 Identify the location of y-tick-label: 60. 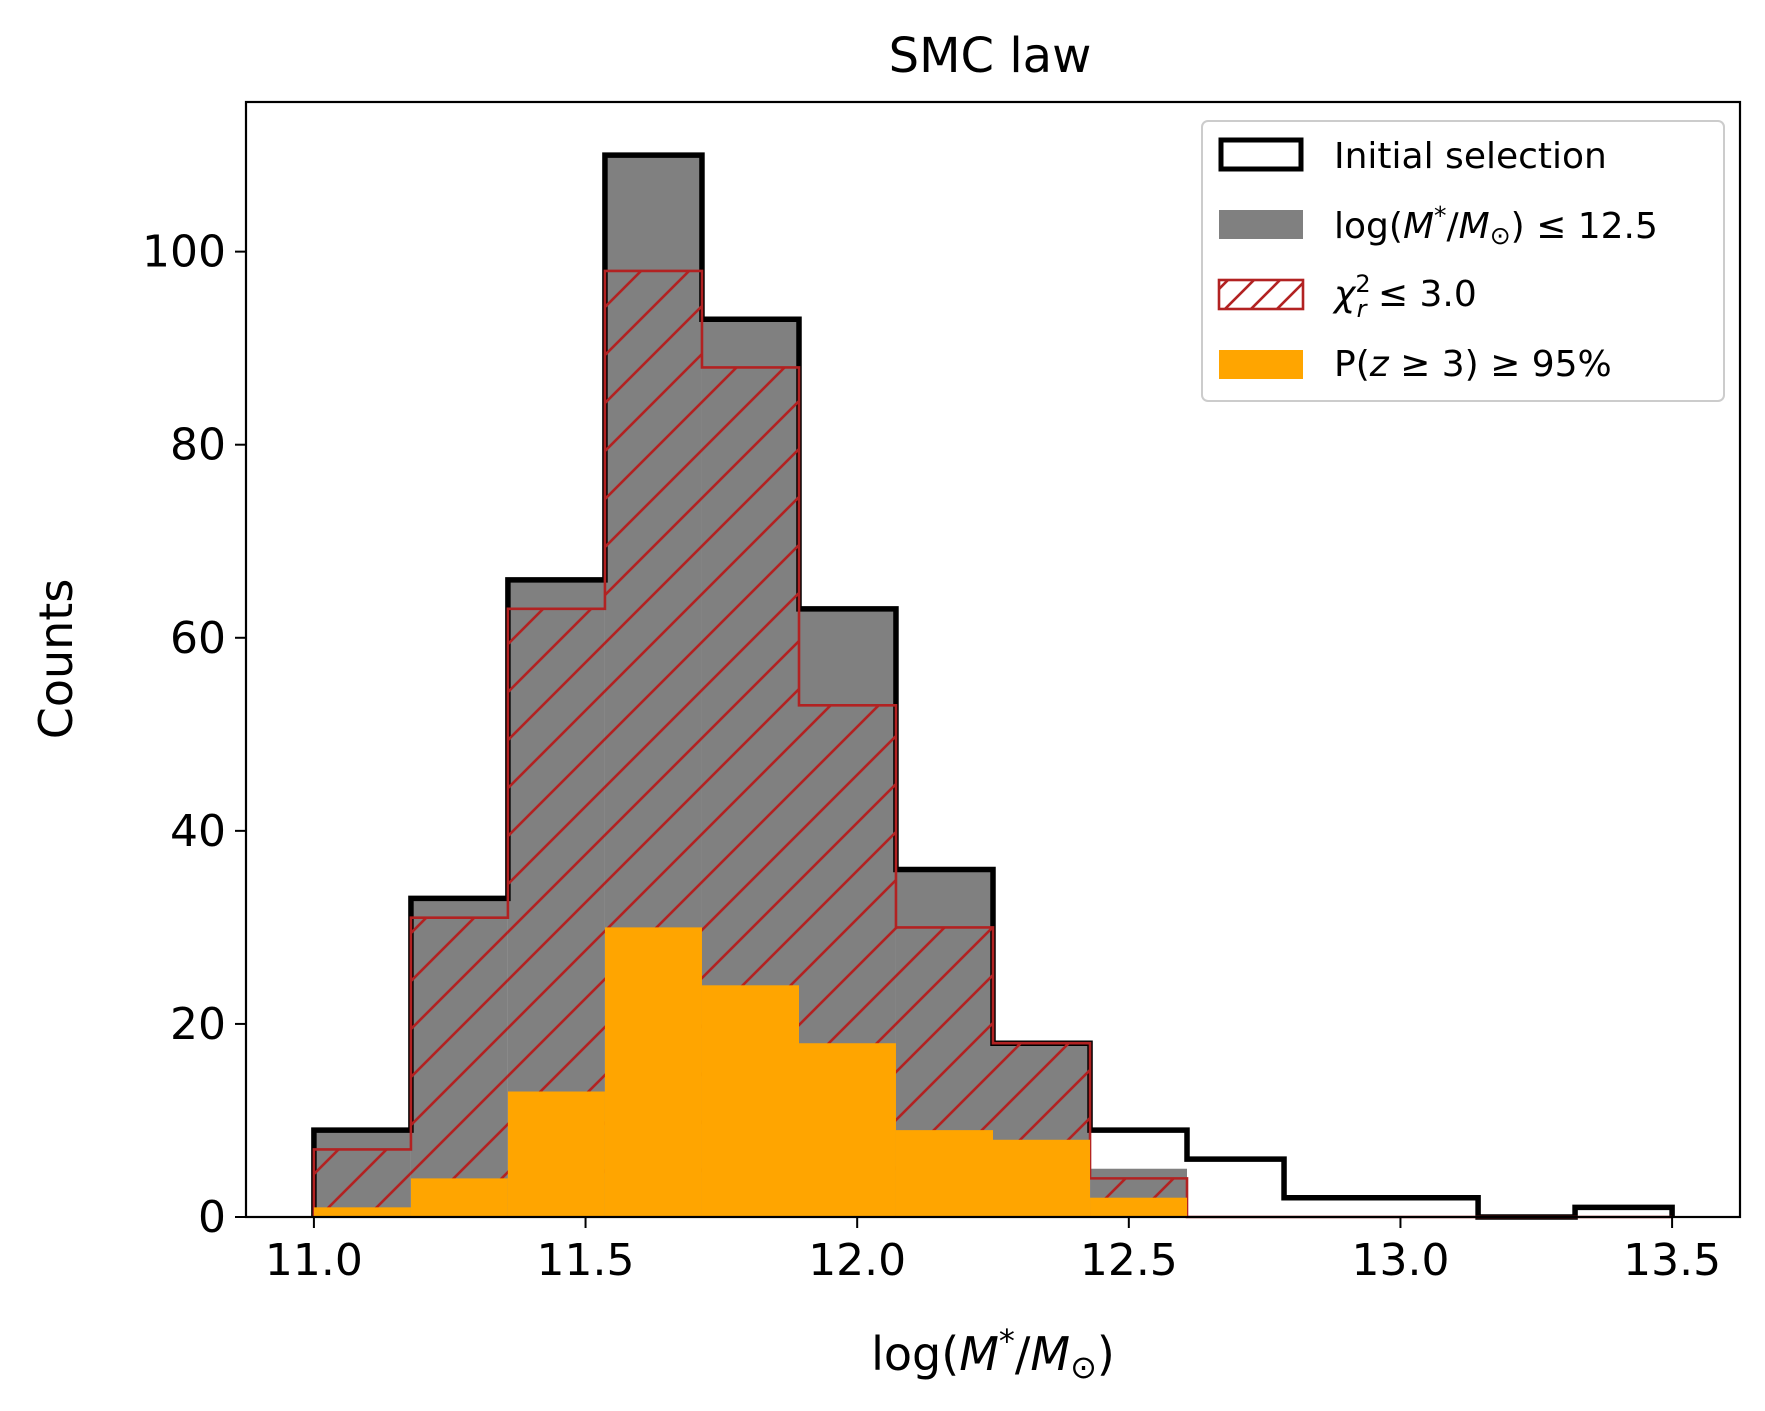
(198, 638).